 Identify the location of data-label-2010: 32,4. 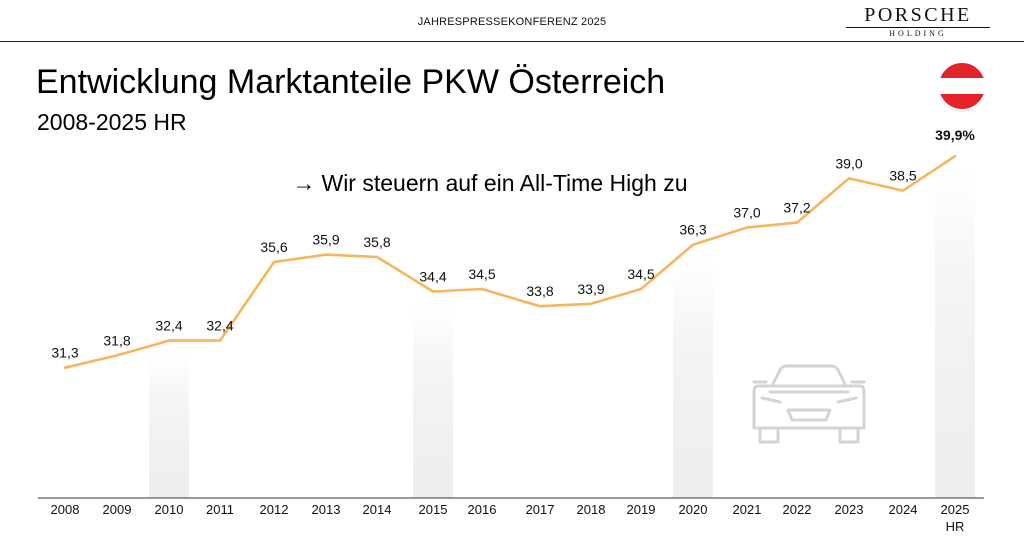
(168, 326).